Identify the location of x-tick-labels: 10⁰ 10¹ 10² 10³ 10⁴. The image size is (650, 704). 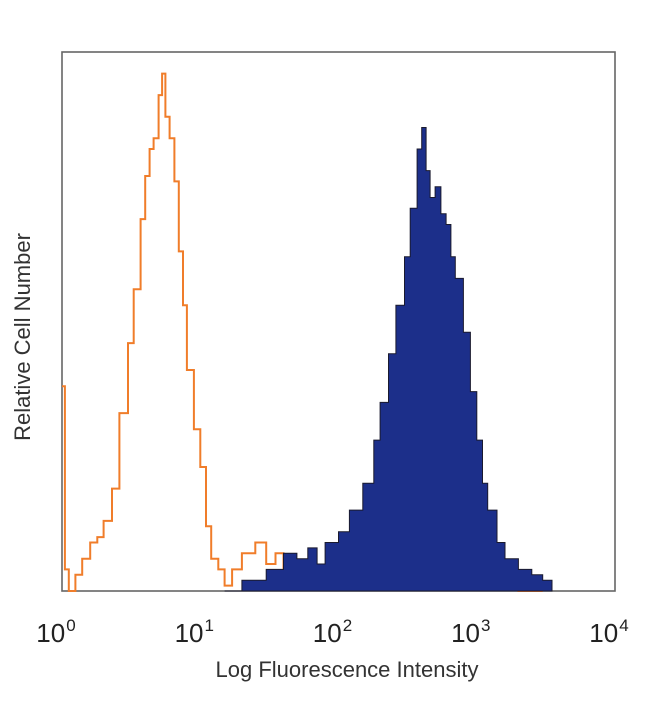
(332, 632).